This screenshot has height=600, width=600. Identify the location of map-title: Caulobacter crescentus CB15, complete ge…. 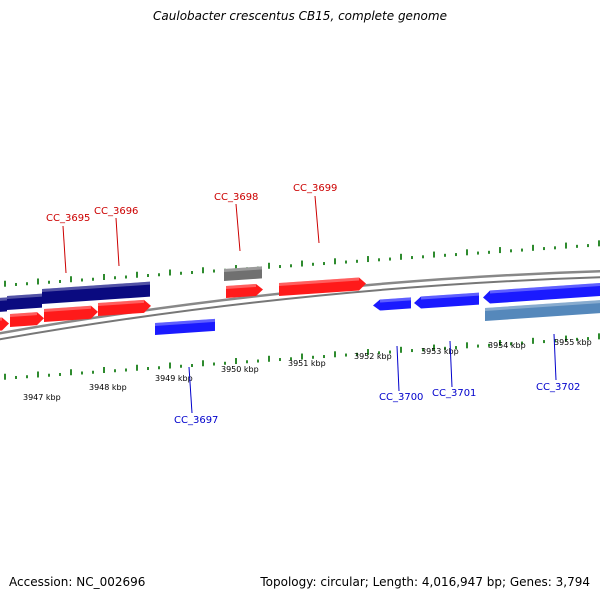
(300, 16).